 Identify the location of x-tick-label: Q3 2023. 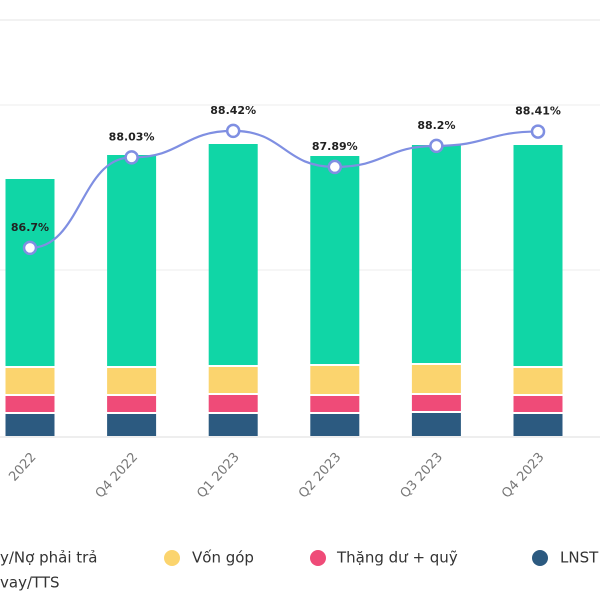
(422, 475).